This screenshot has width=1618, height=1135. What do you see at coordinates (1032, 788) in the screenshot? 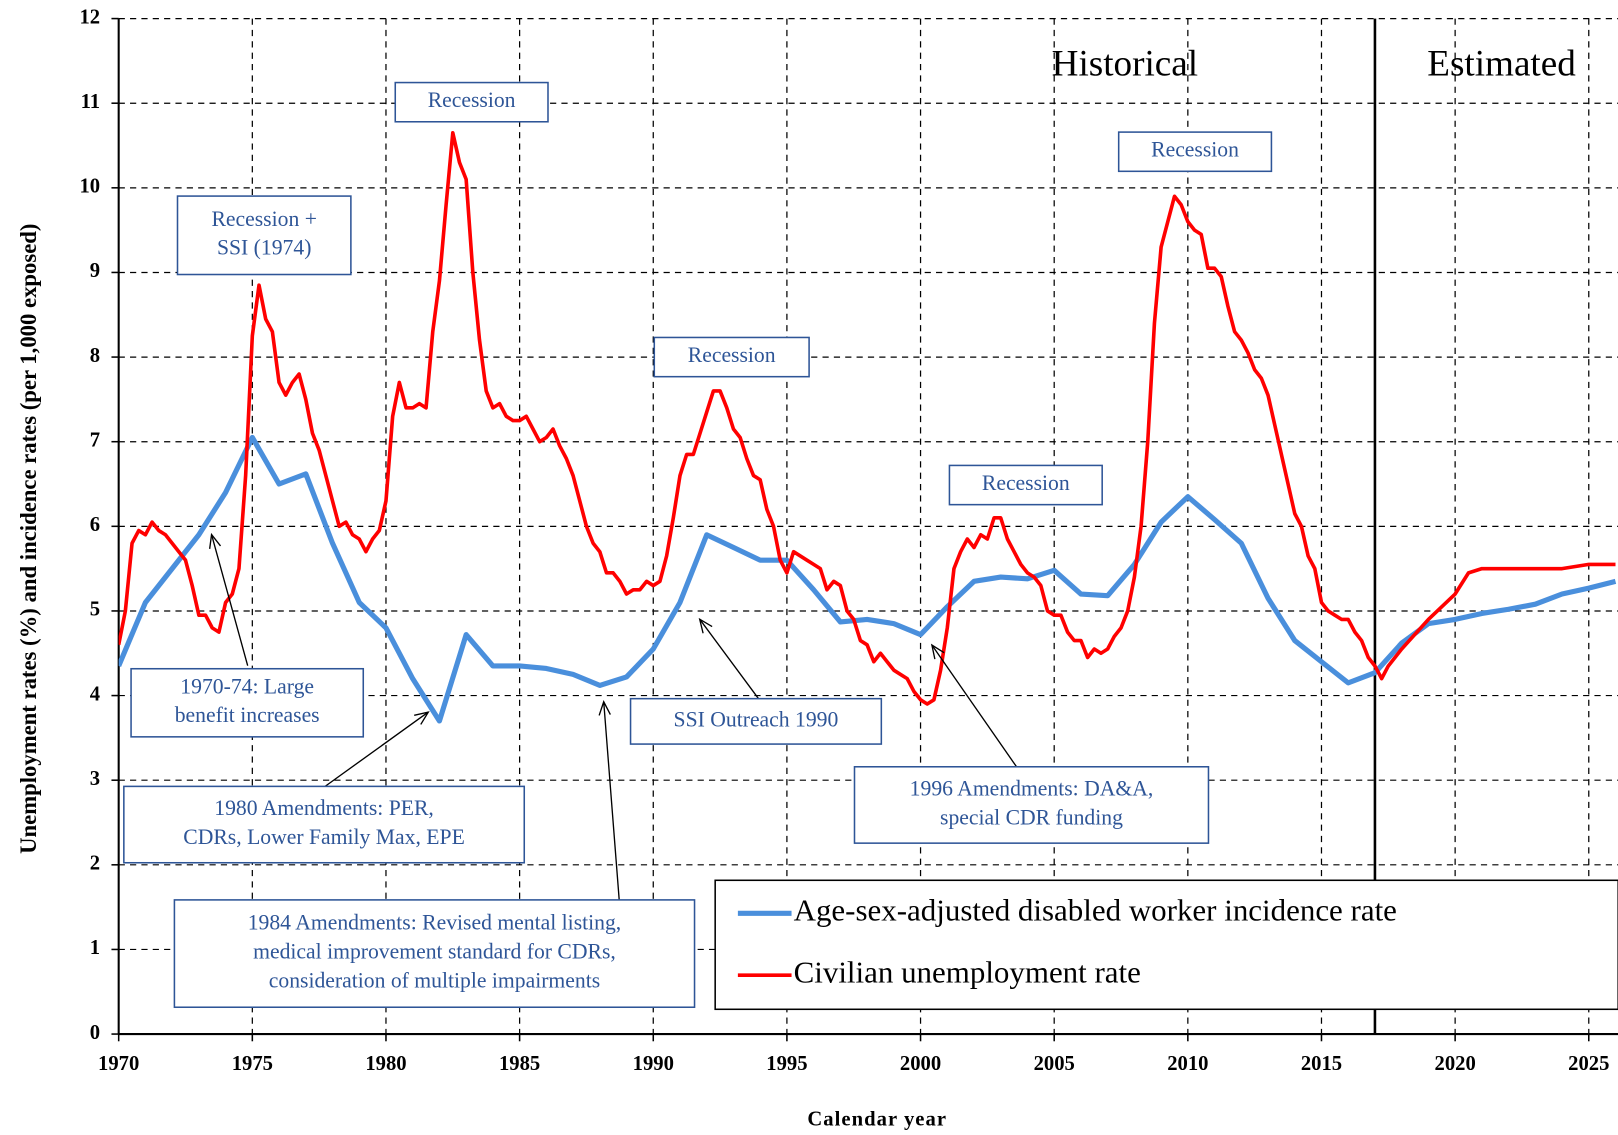
I see `annotation-text: 1996 Amendments: DA&A,` at bounding box center [1032, 788].